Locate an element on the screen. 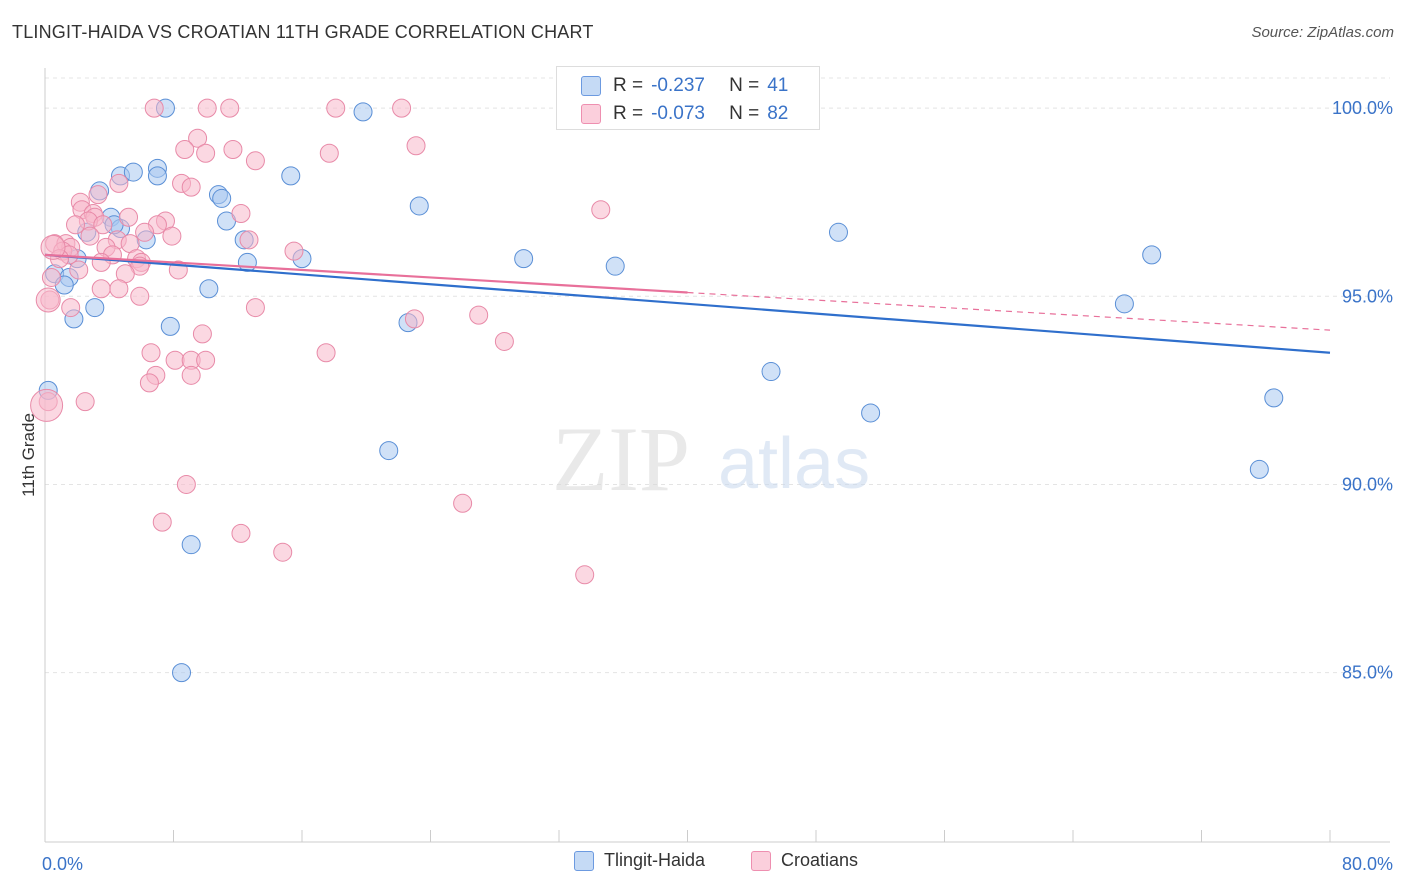 The height and width of the screenshot is (892, 1406). stats-r-value: -0.237 is located at coordinates (678, 85).